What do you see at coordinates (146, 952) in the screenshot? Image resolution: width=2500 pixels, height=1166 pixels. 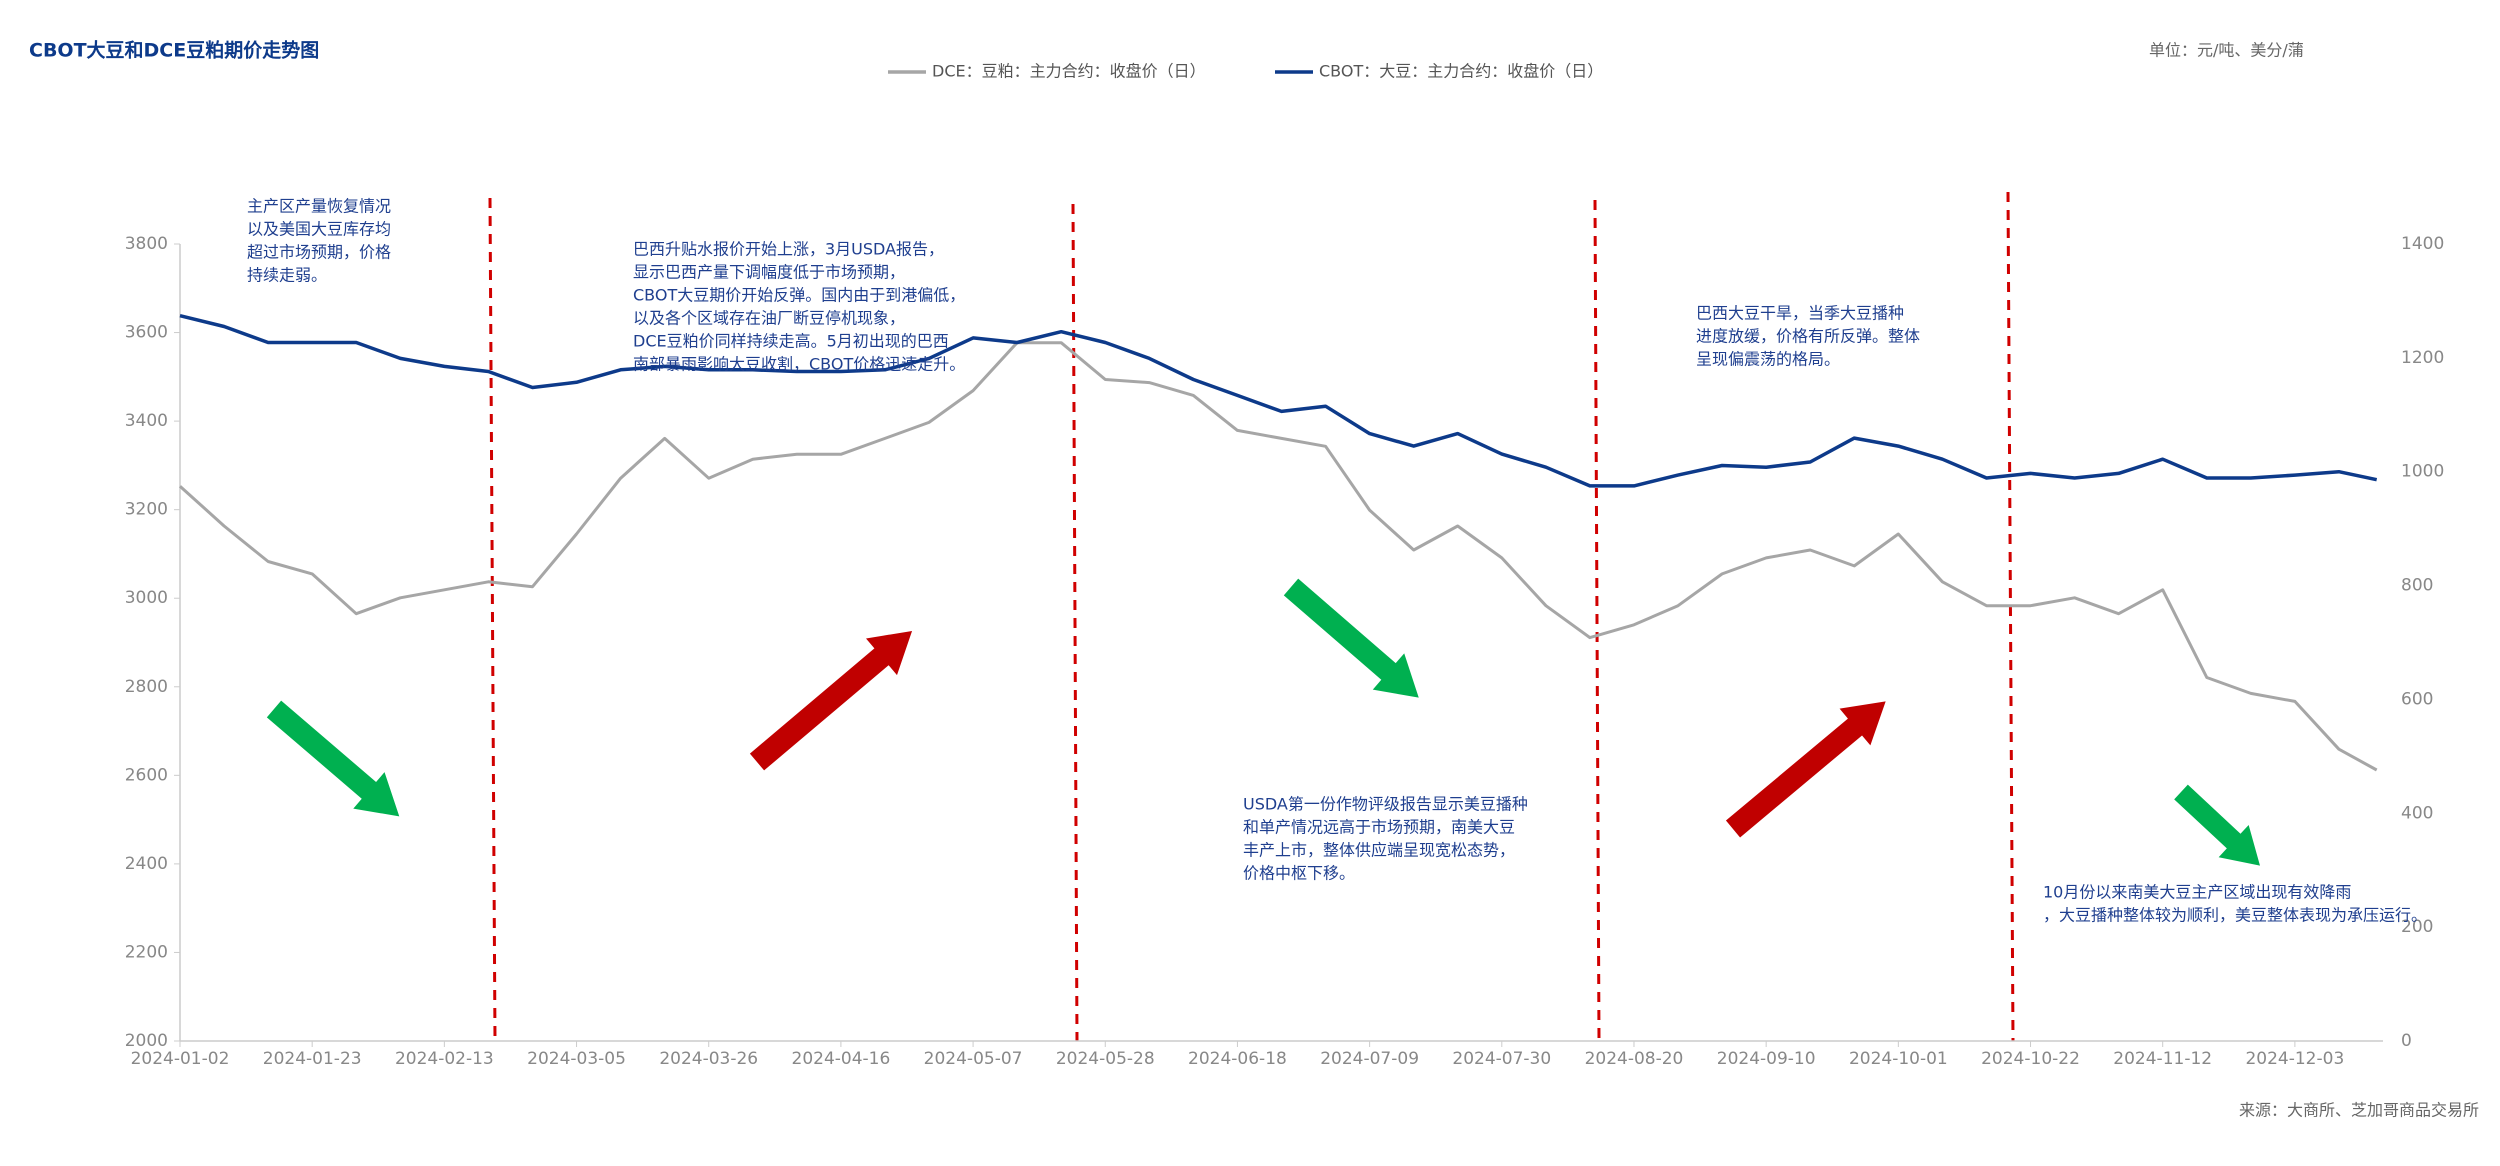 I see `y-tick-label: 2200` at bounding box center [146, 952].